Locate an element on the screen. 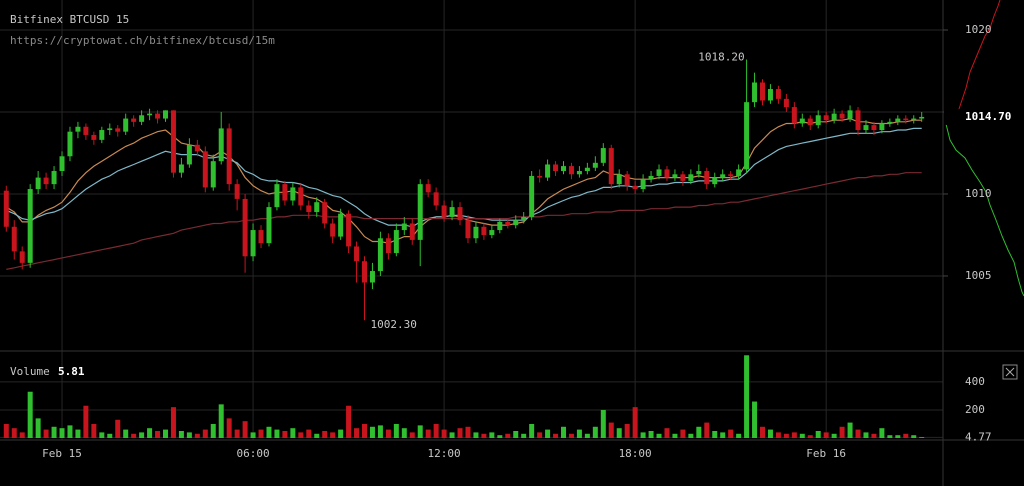  x-tick-label: Feb 16 is located at coordinates (826, 453).